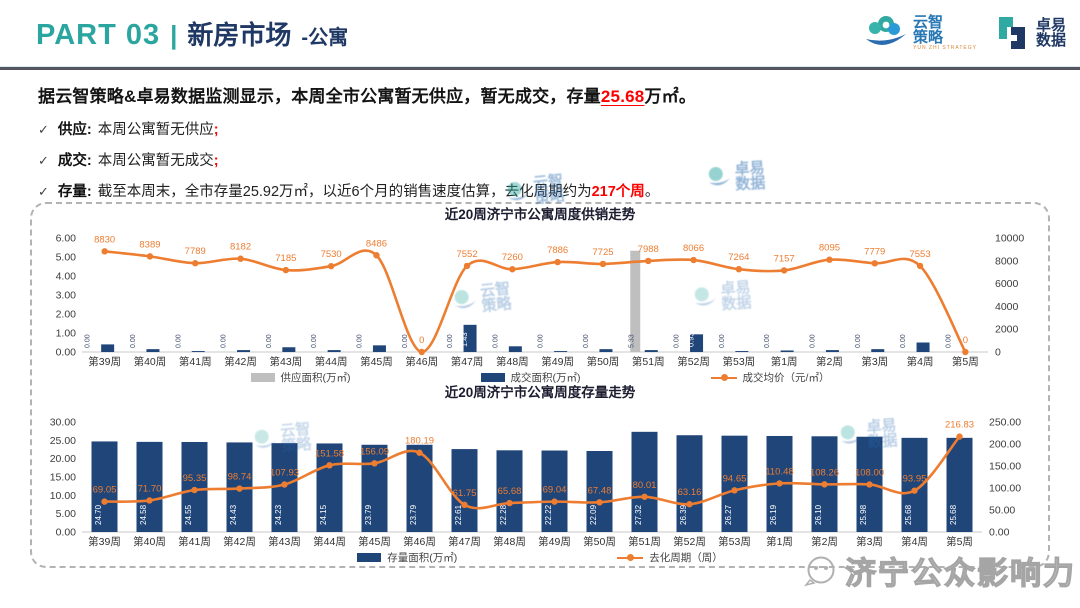  I want to click on svg-text: 第52周, so click(689, 541).